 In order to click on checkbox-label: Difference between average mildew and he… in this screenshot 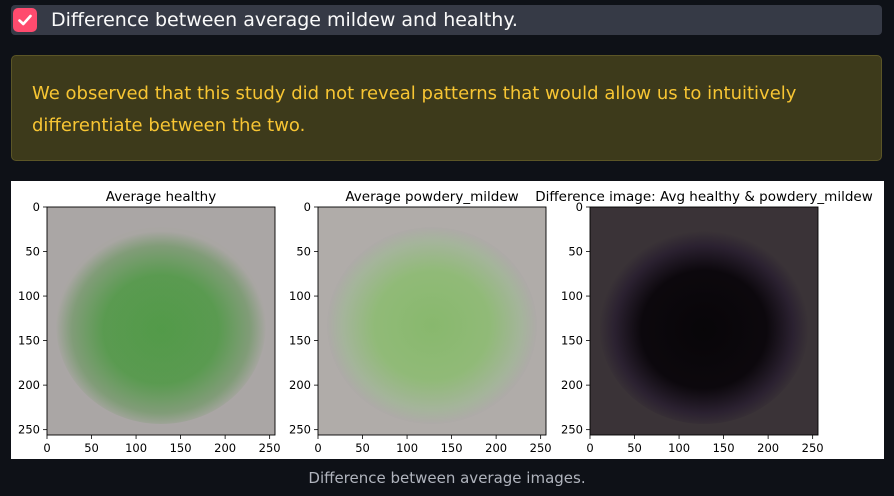, I will do `click(284, 20)`.